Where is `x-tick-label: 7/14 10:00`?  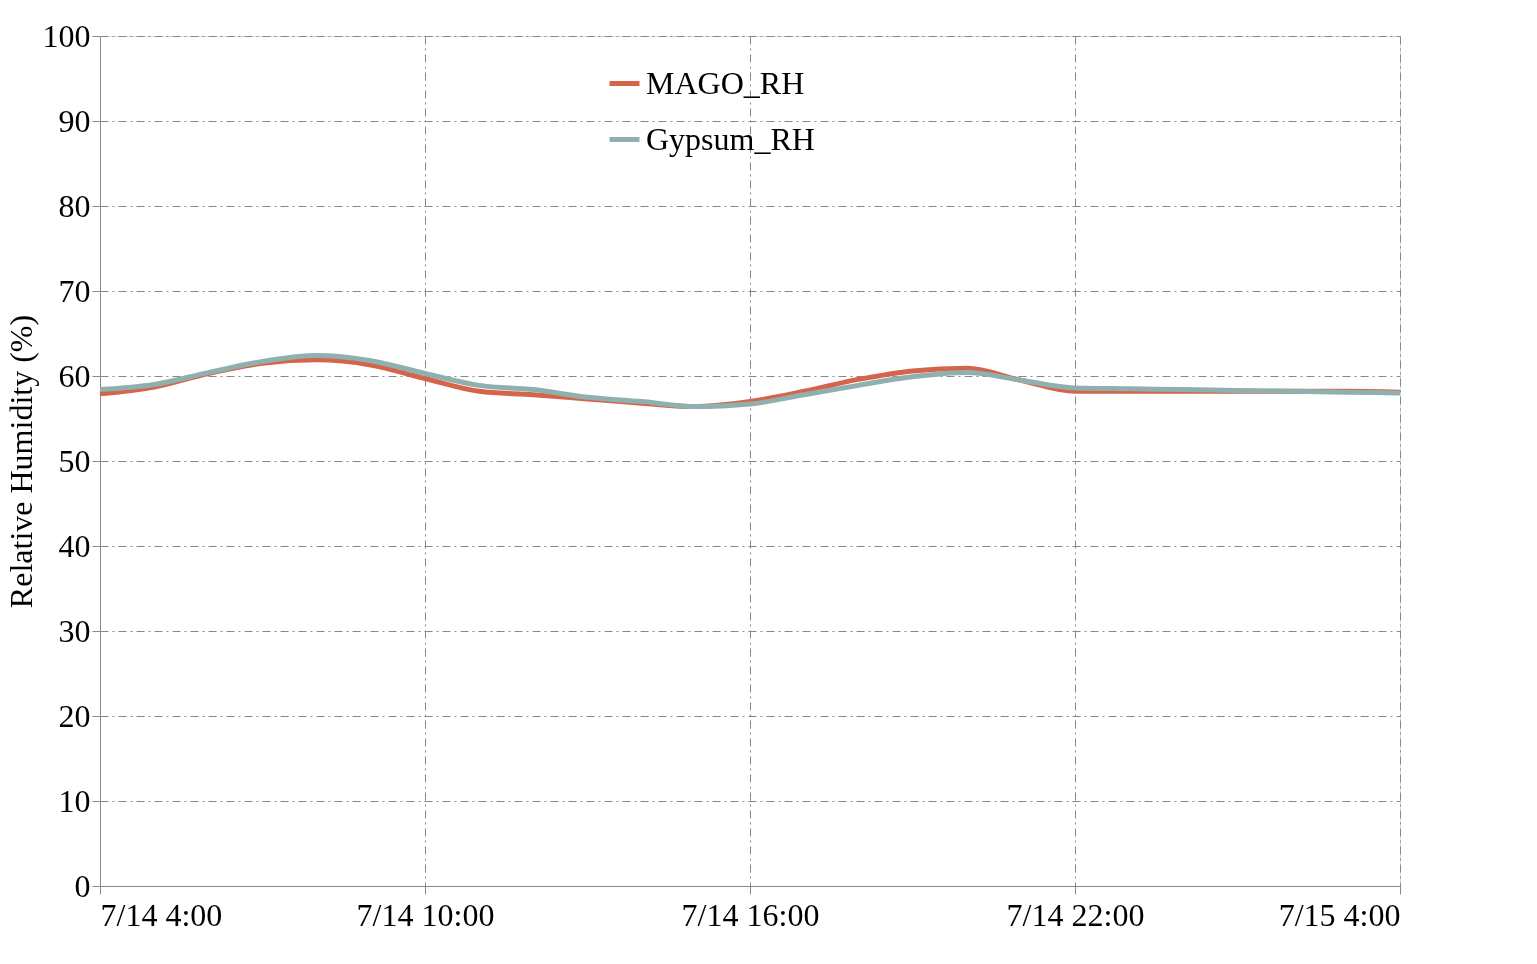 x-tick-label: 7/14 10:00 is located at coordinates (425, 914).